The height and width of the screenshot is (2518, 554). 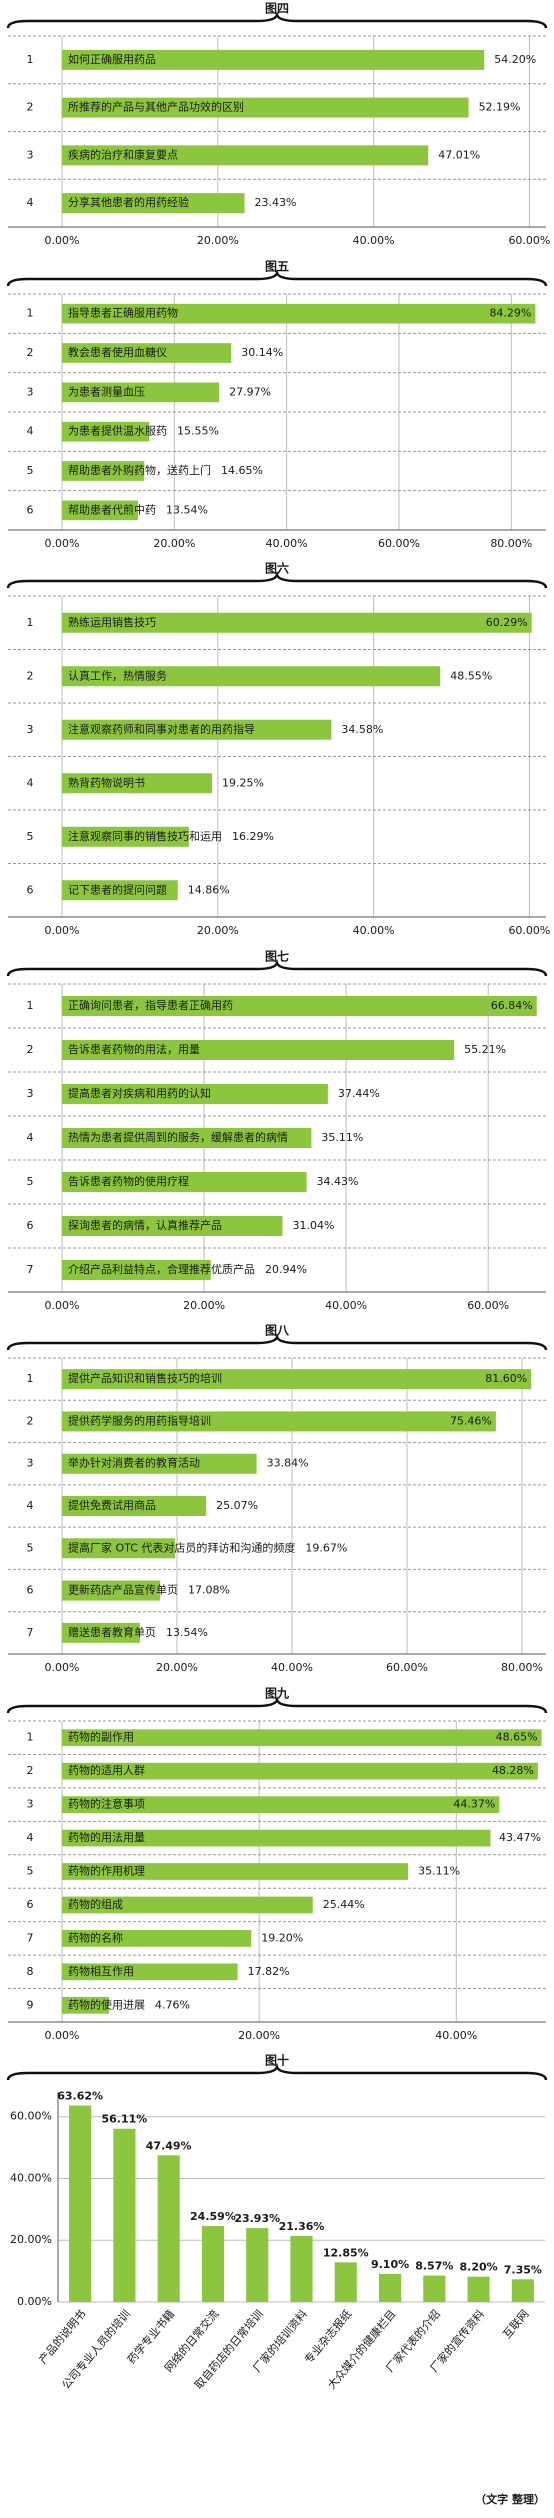 What do you see at coordinates (434, 2266) in the screenshot?
I see `value-label: 8.57%` at bounding box center [434, 2266].